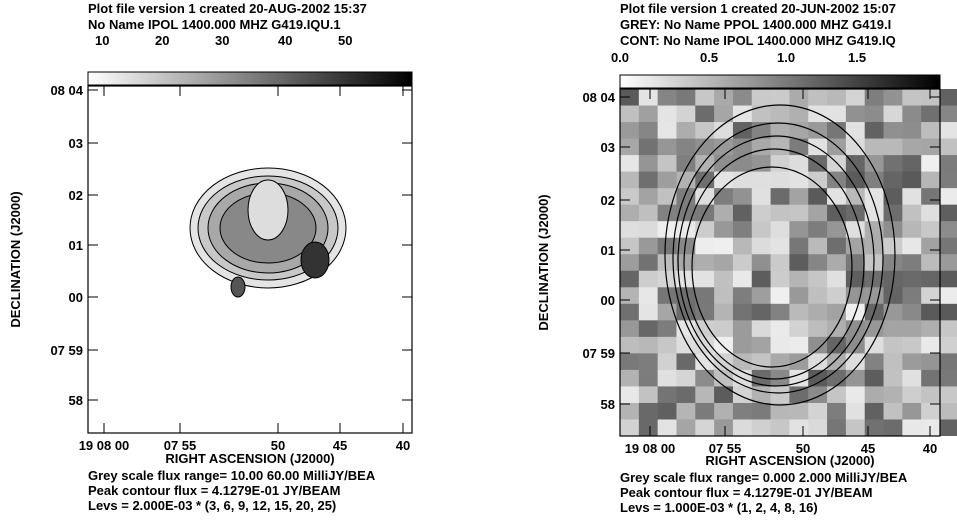 This screenshot has height=520, width=957. Describe the element at coordinates (250, 78) in the screenshot. I see `grey-wedge` at that location.